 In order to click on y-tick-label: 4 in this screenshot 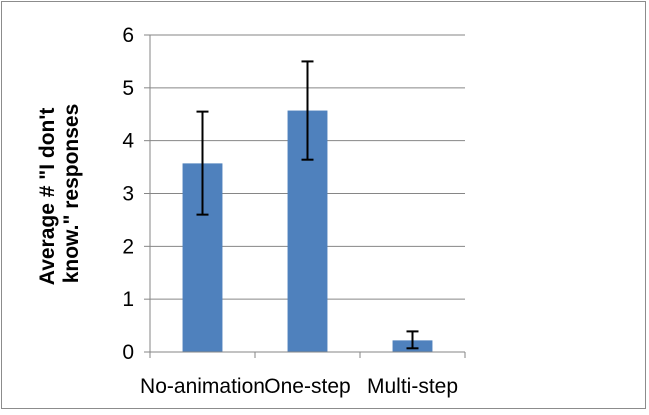, I will do `click(128, 141)`.